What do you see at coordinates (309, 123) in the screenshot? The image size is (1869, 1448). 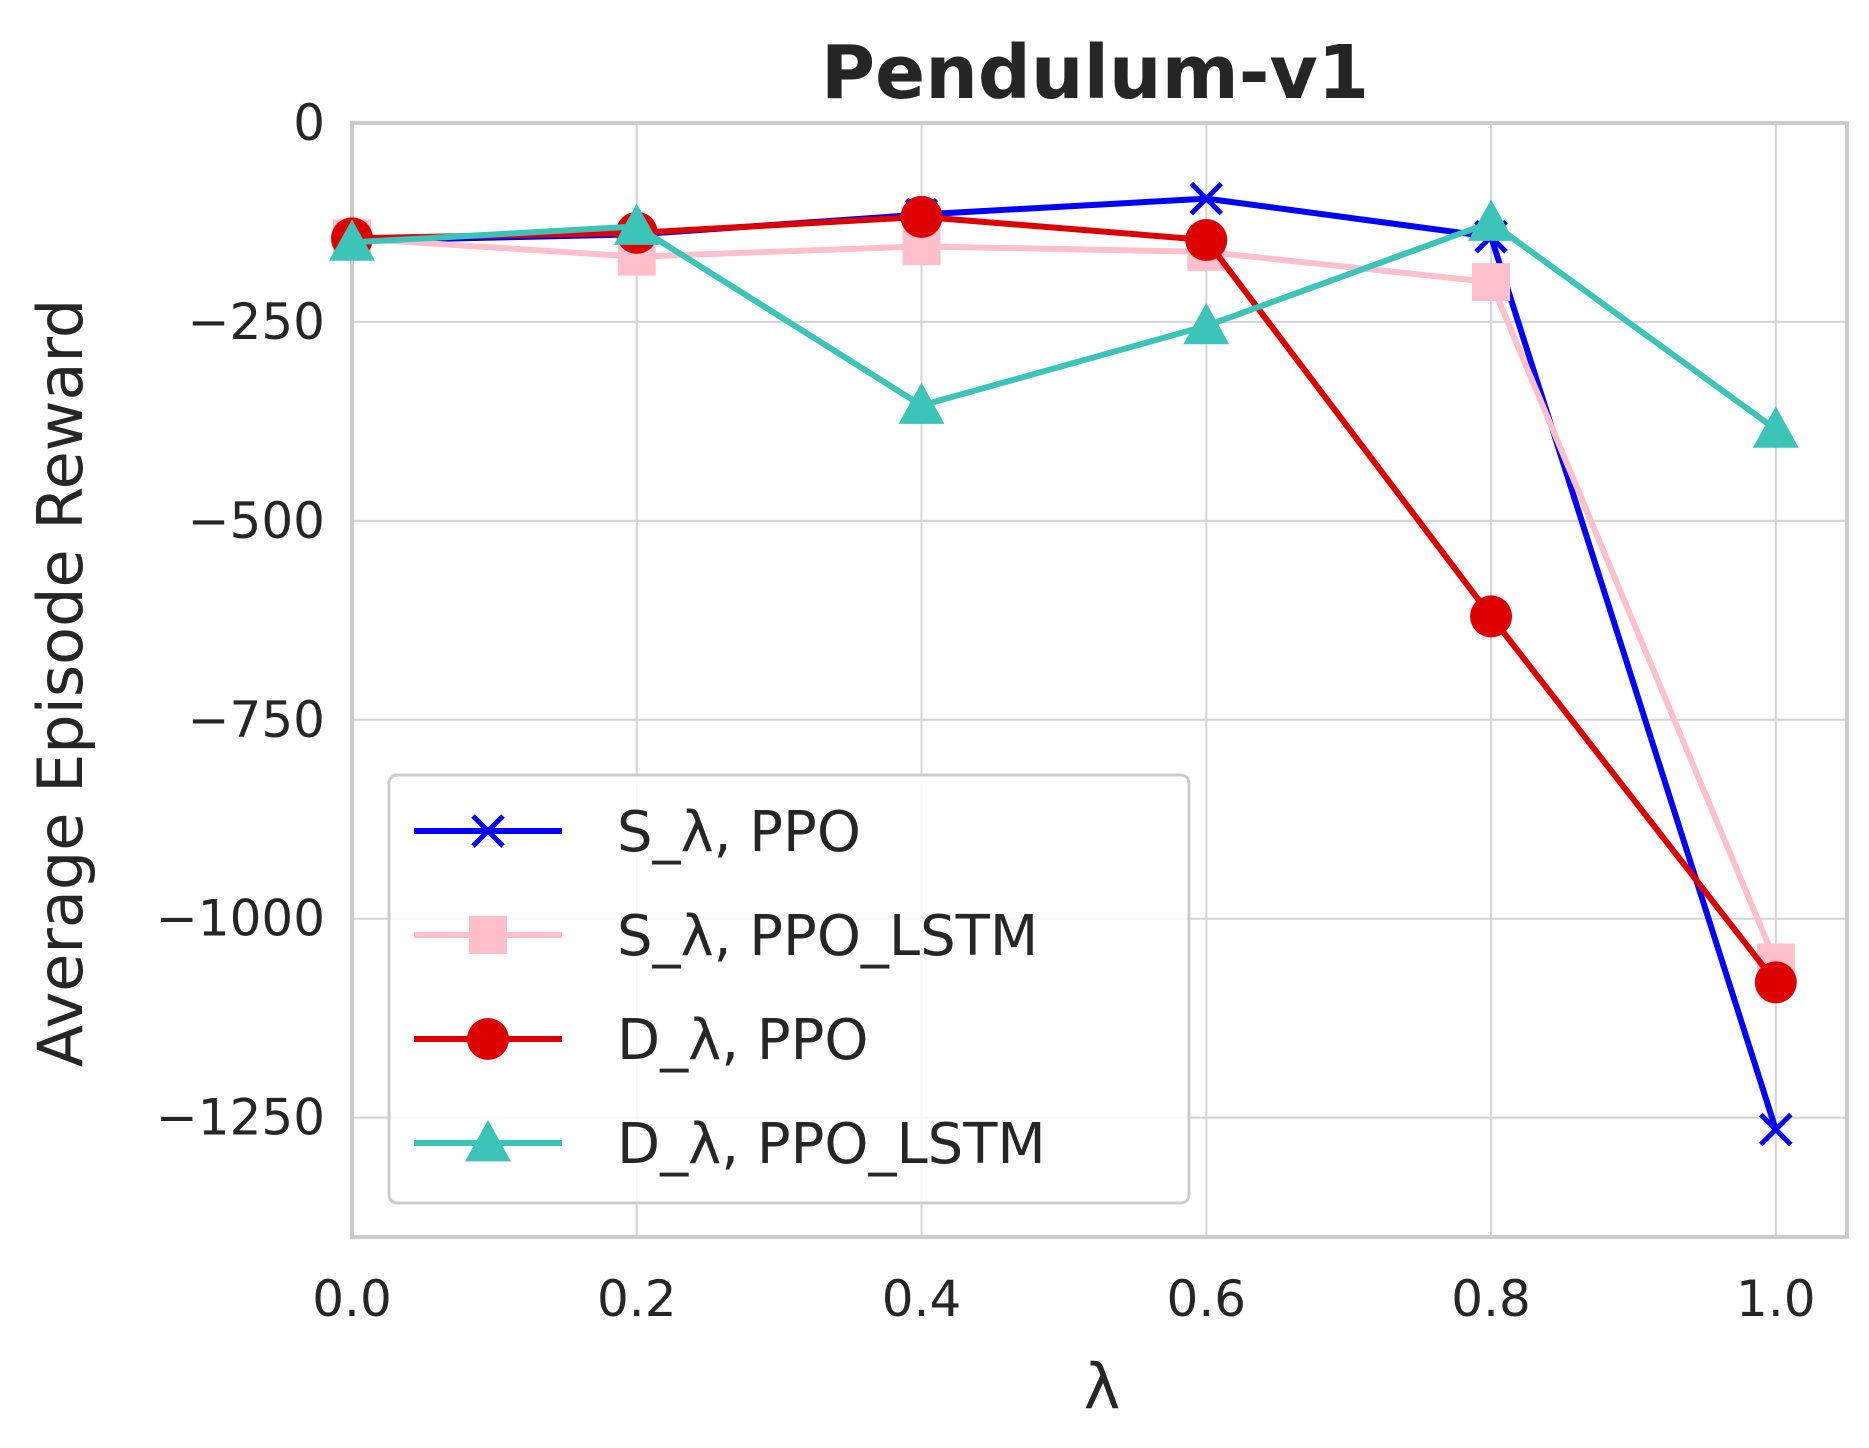 I see `y-tick-label: 0` at bounding box center [309, 123].